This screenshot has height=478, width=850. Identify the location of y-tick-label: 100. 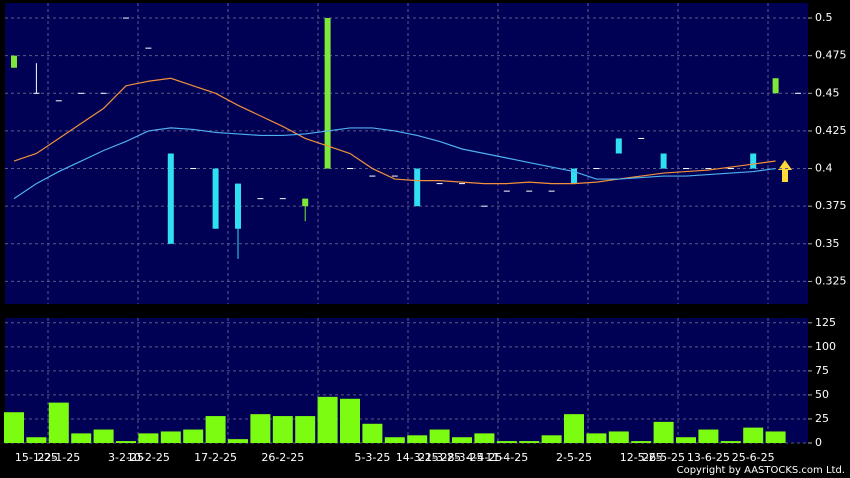
(825, 346).